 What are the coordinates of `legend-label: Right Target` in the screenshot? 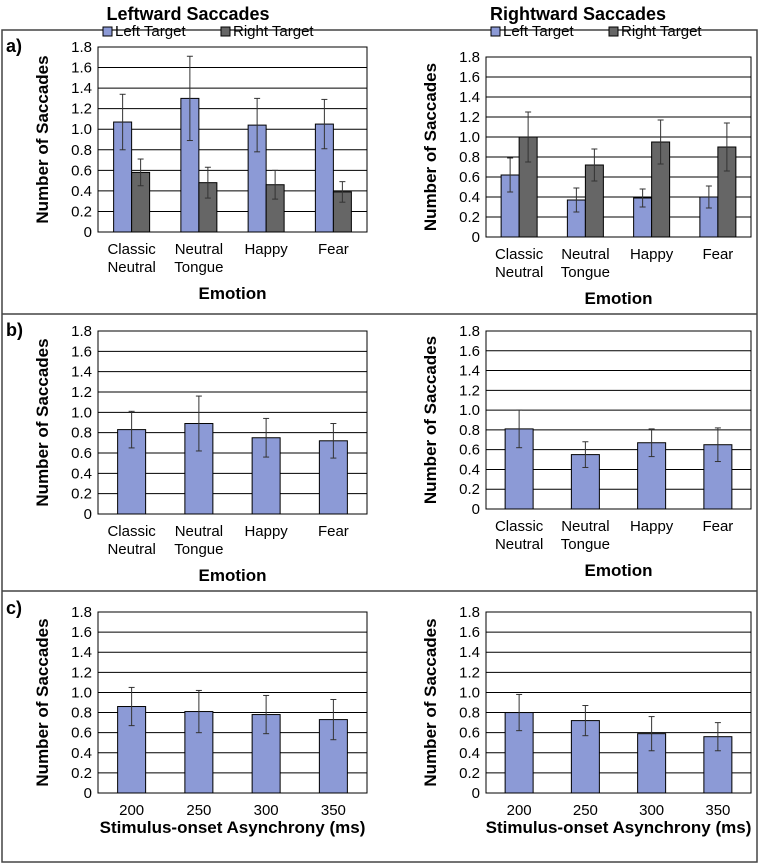 It's located at (273, 31).